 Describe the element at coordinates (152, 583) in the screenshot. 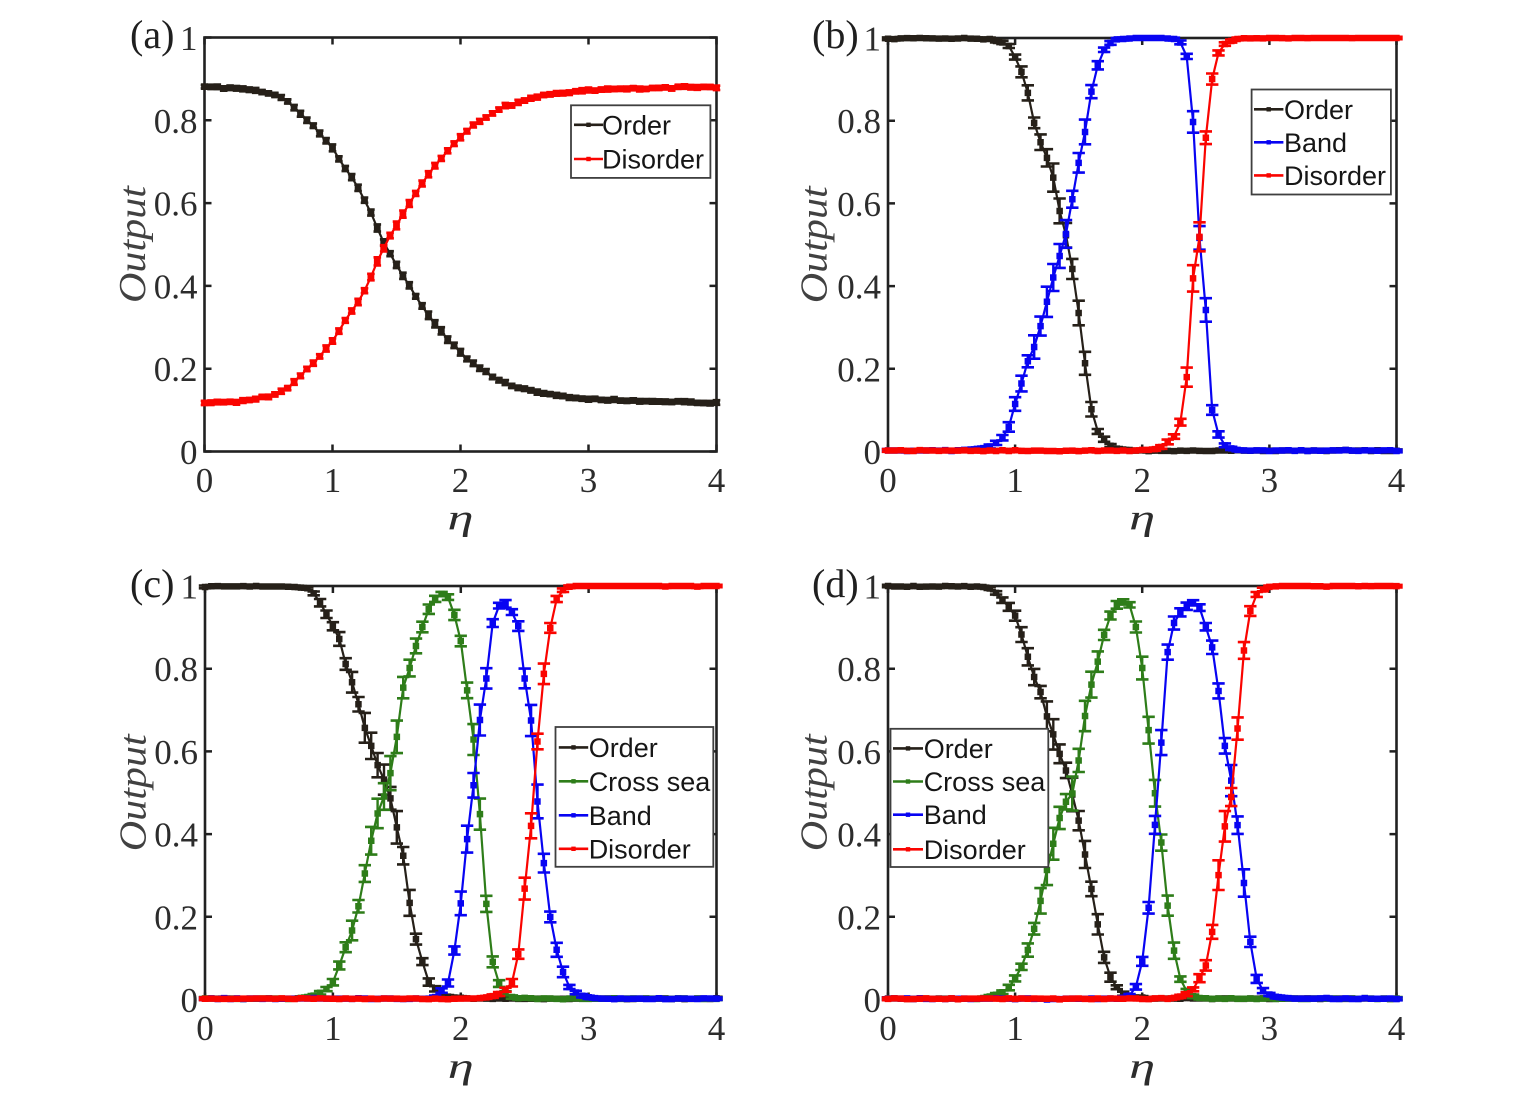

I see `svg-text: (c)` at that location.